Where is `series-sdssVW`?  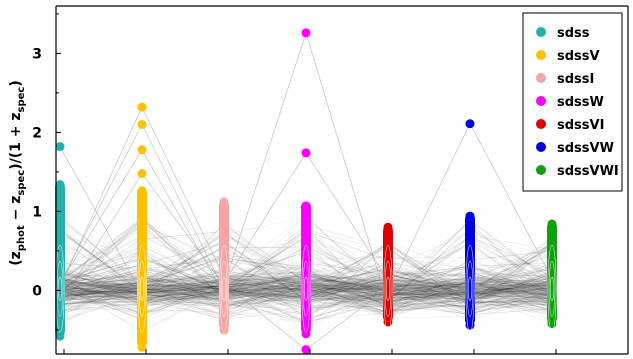
series-sdssVW is located at coordinates (470, 226).